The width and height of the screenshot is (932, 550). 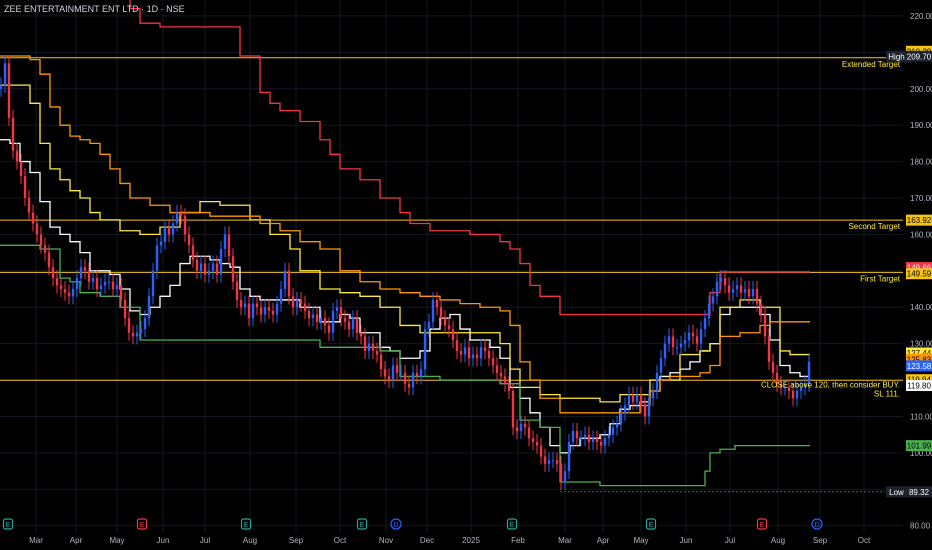 I want to click on x-tick-label: Apr, so click(x=76, y=540).